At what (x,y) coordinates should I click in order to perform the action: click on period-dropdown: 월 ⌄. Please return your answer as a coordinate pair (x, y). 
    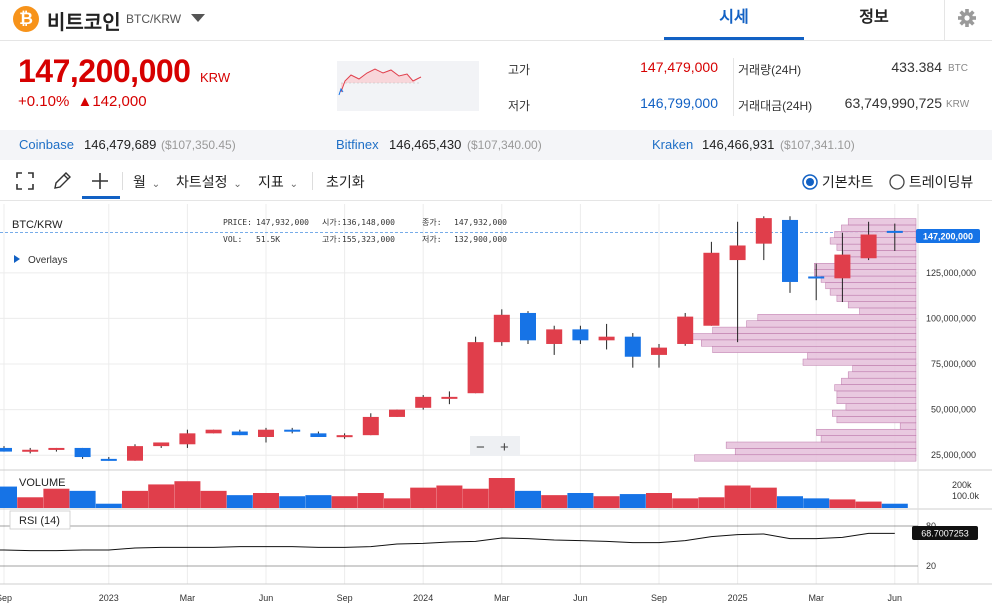
    Looking at the image, I should click on (146, 182).